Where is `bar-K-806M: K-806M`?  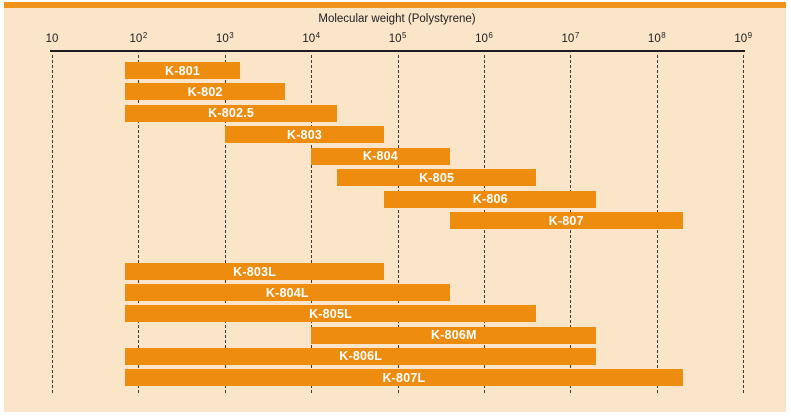 bar-K-806M: K-806M is located at coordinates (454, 335).